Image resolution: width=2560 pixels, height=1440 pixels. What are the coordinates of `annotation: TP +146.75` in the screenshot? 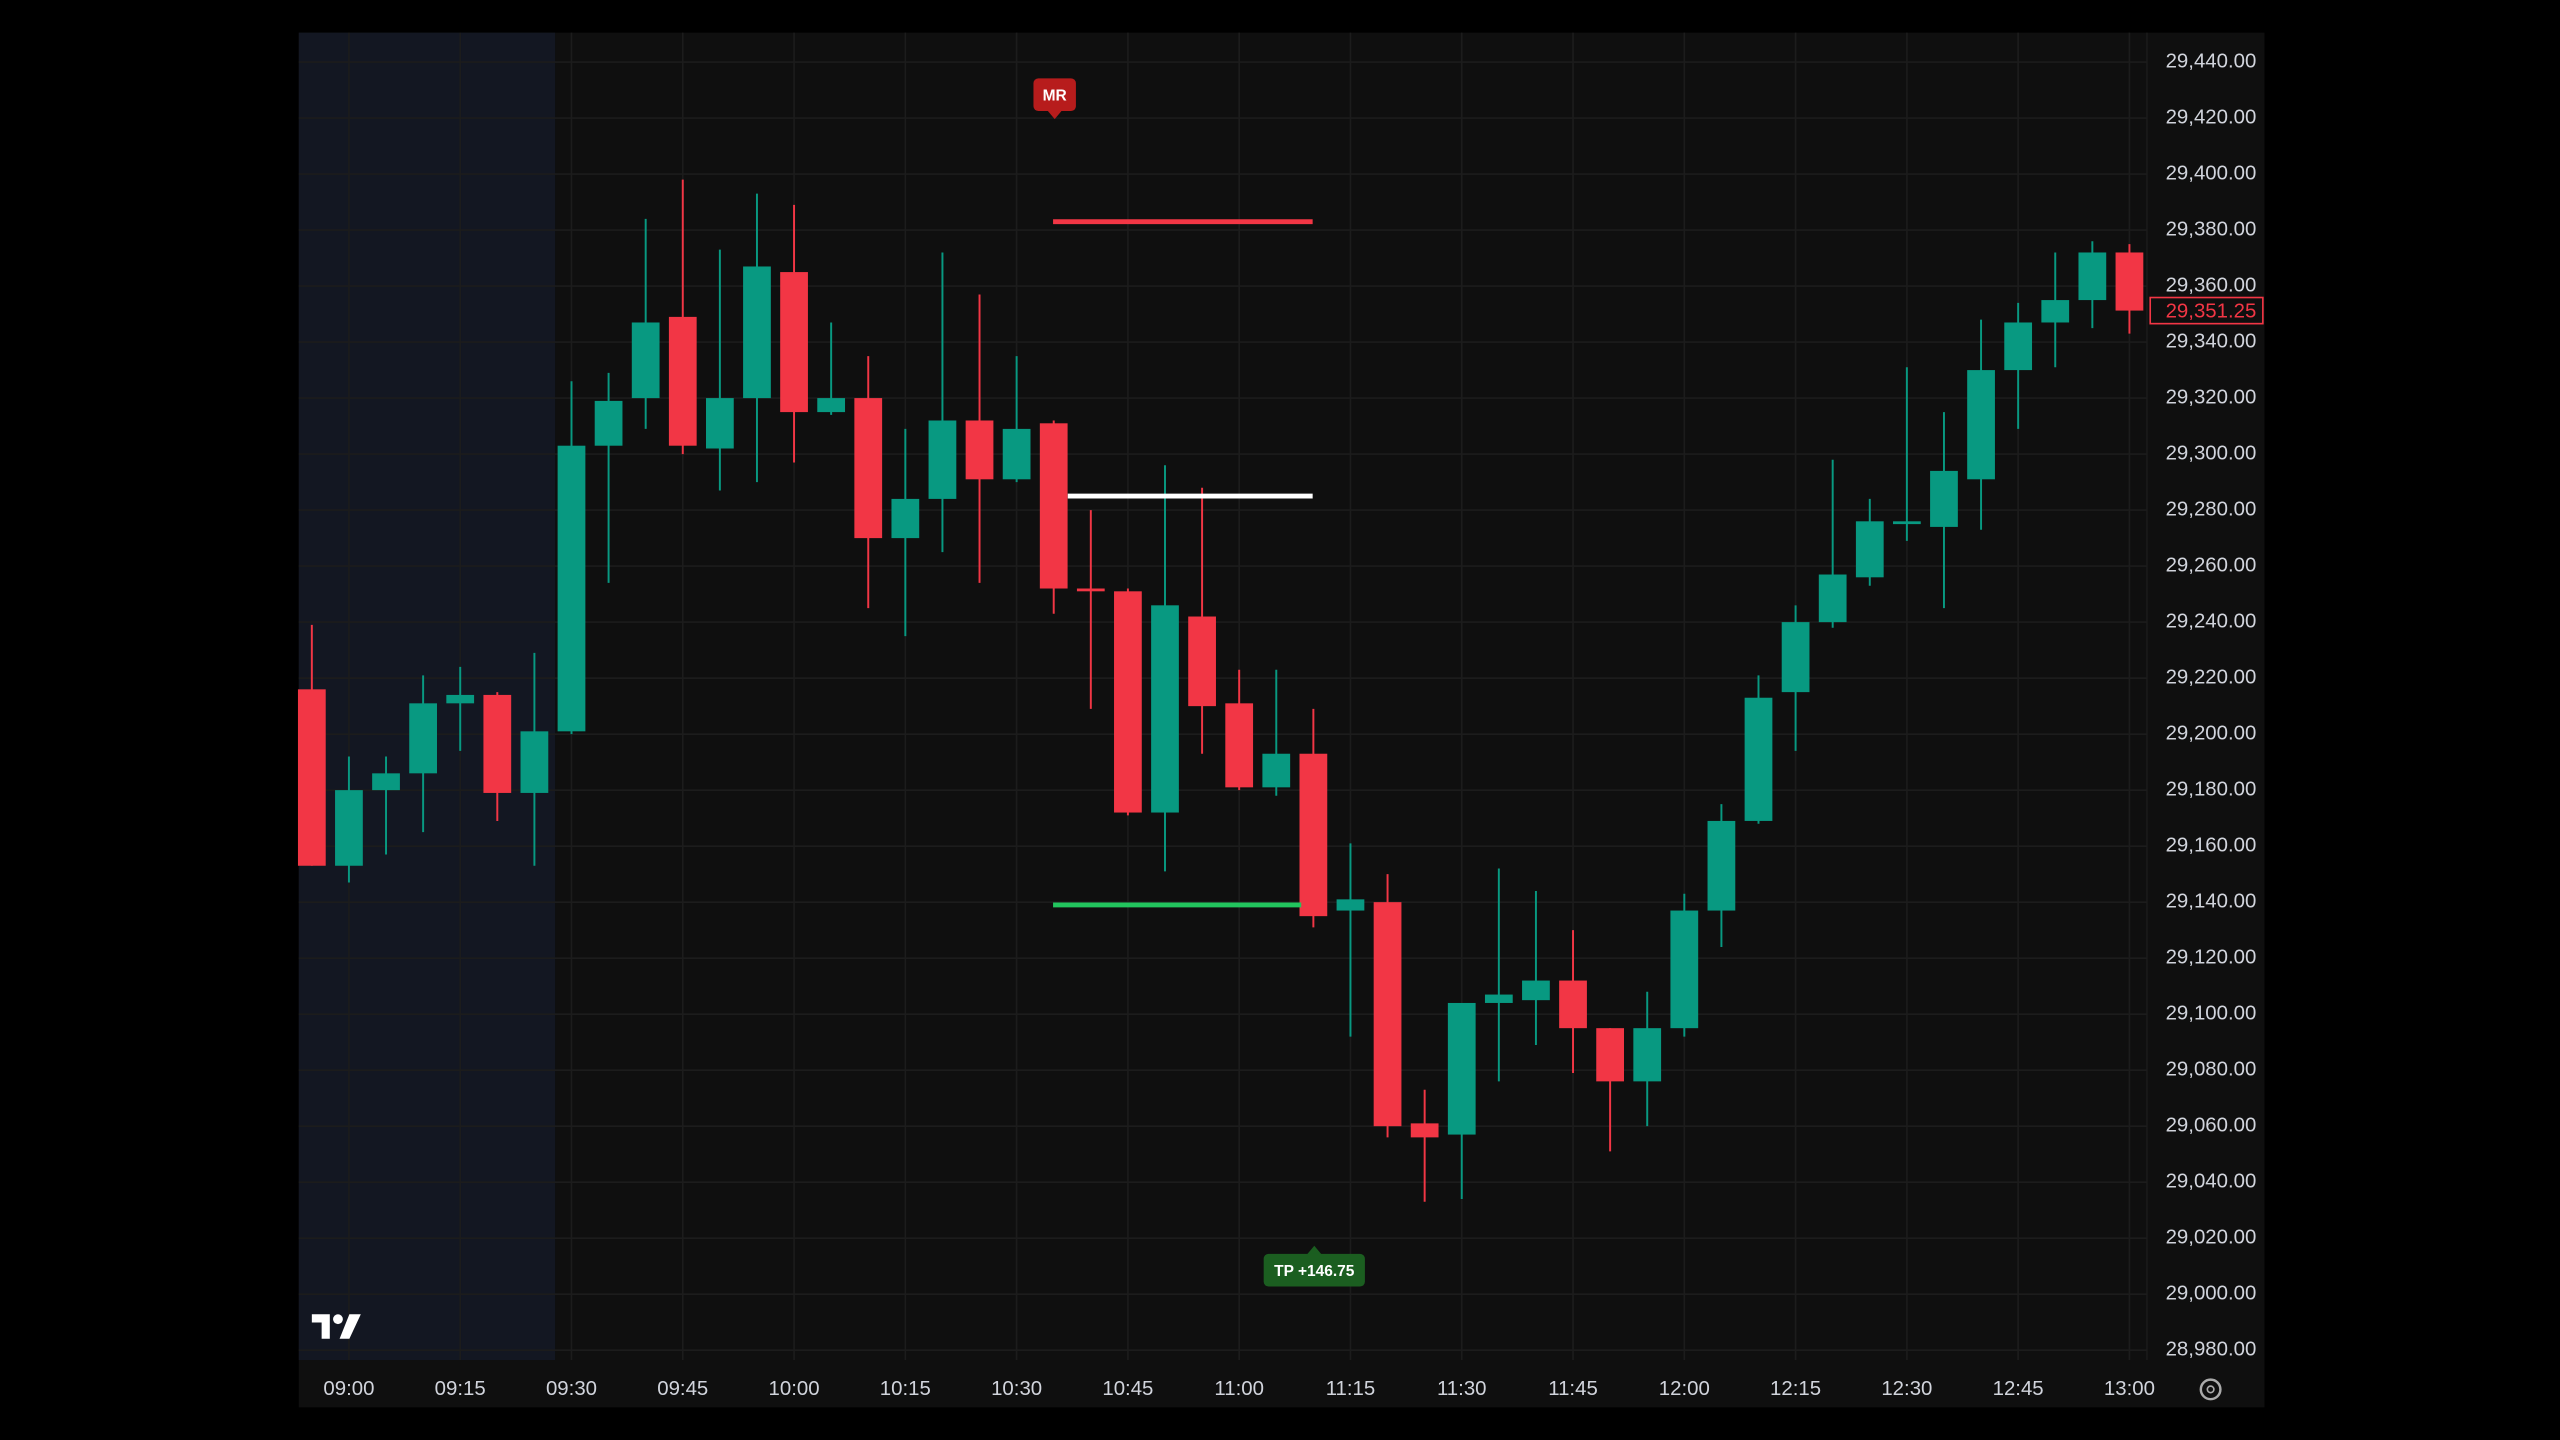 It's located at (1314, 1266).